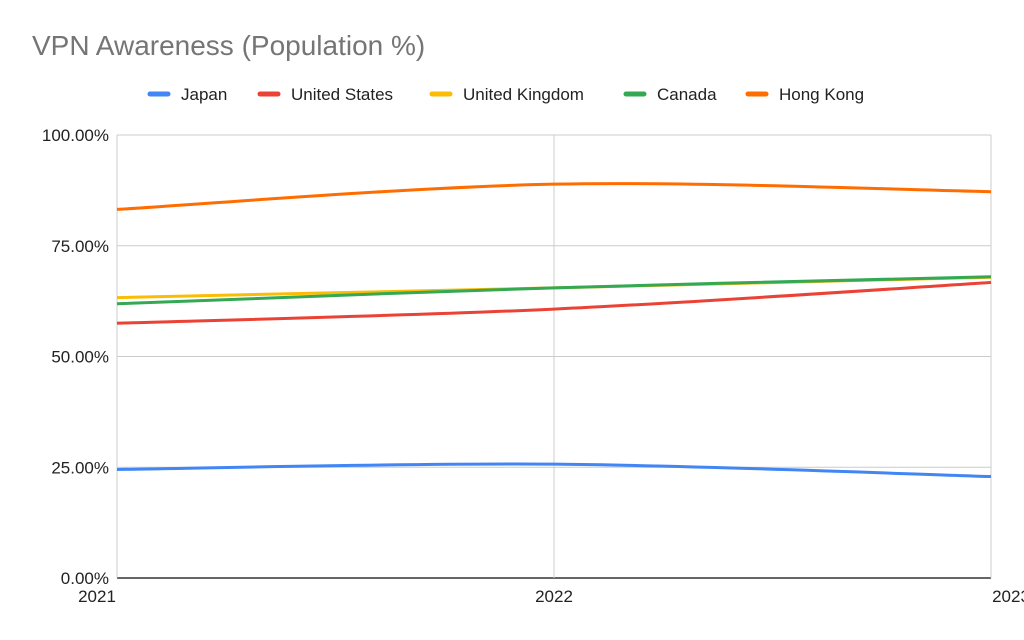  What do you see at coordinates (80, 246) in the screenshot?
I see `y-tick-label: 75.00%` at bounding box center [80, 246].